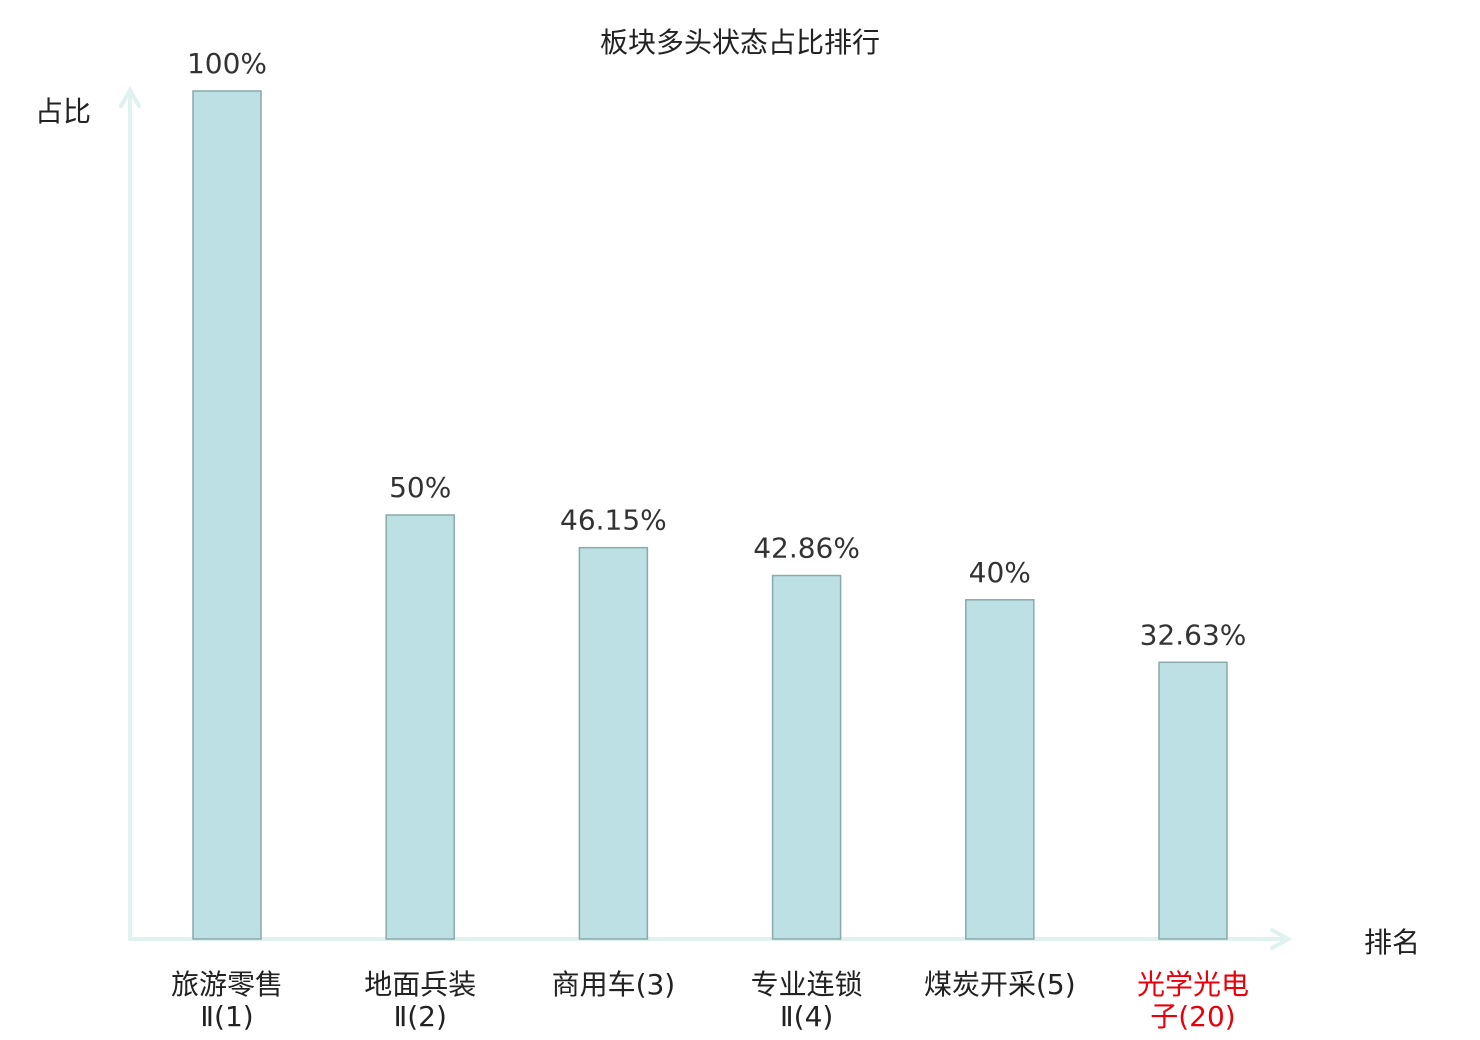 Image resolution: width=1480 pixels, height=1040 pixels. I want to click on data-label: 32.63%, so click(1193, 634).